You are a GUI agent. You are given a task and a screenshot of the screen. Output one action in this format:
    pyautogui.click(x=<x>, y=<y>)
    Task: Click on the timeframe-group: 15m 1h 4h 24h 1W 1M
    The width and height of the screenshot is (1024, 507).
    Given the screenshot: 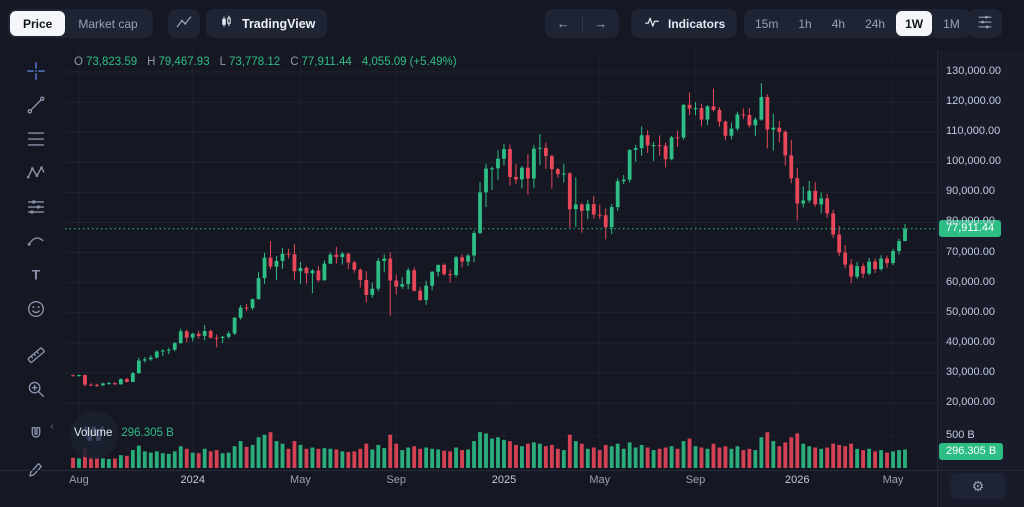 What is the action you would take?
    pyautogui.click(x=857, y=23)
    